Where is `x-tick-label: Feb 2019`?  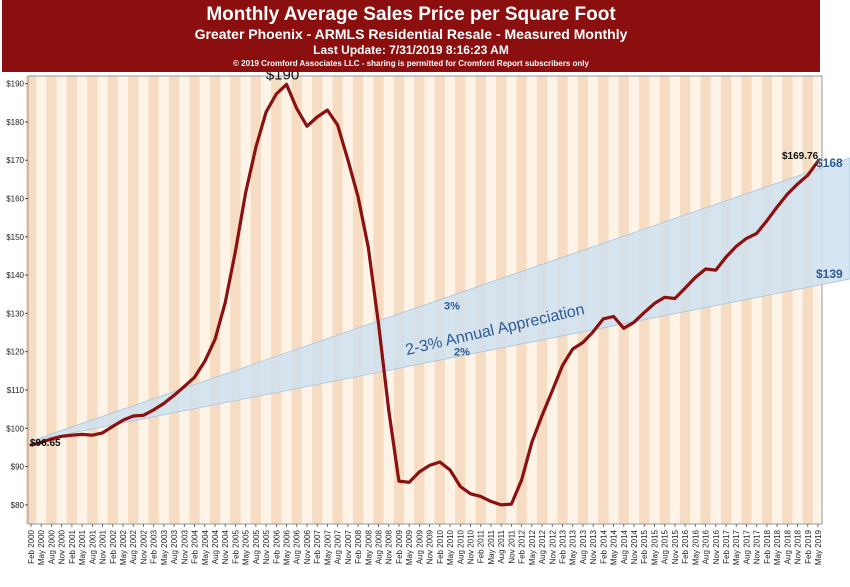 x-tick-label: Feb 2019 is located at coordinates (808, 546).